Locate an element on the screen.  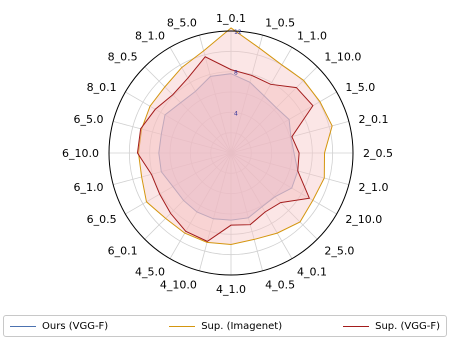
category-label-7: 2_0.5 is located at coordinates (378, 153).